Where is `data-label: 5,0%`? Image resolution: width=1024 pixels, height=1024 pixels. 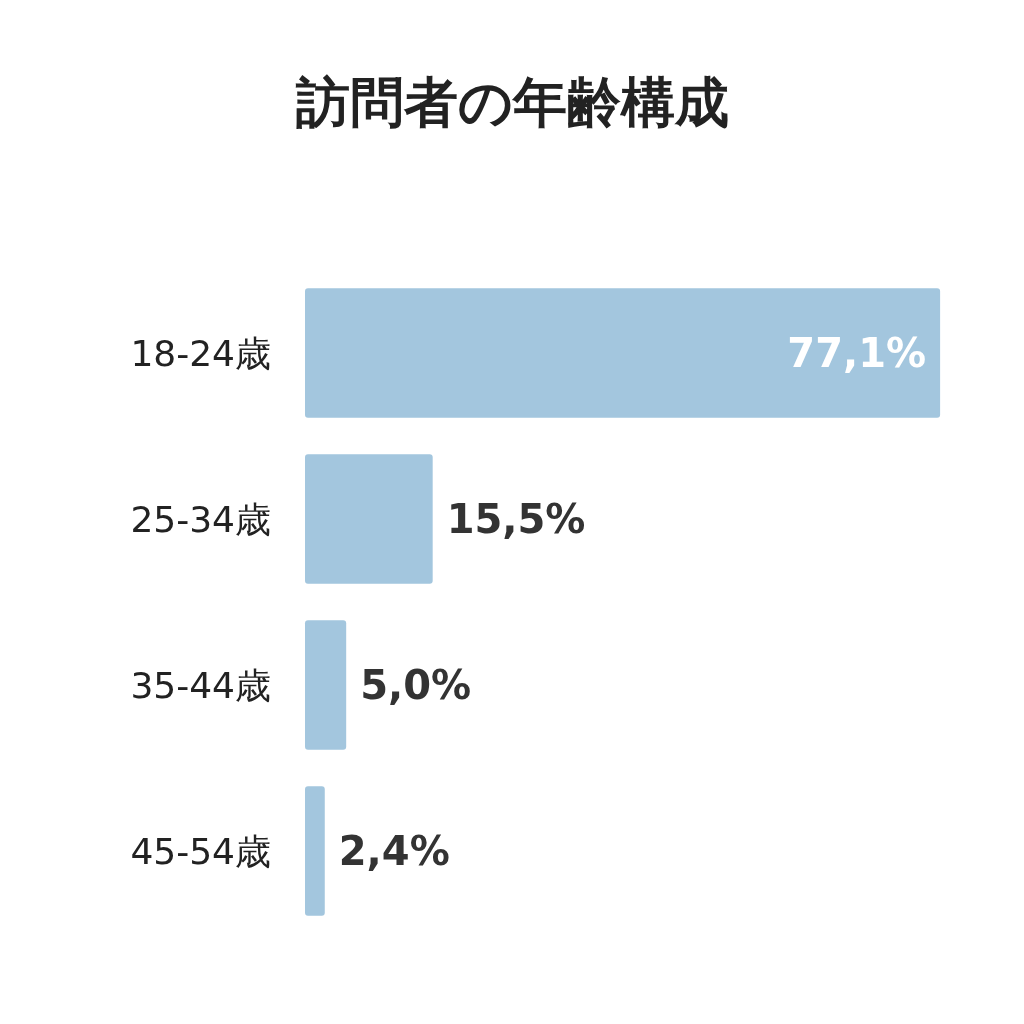
data-label: 5,0% is located at coordinates (416, 685).